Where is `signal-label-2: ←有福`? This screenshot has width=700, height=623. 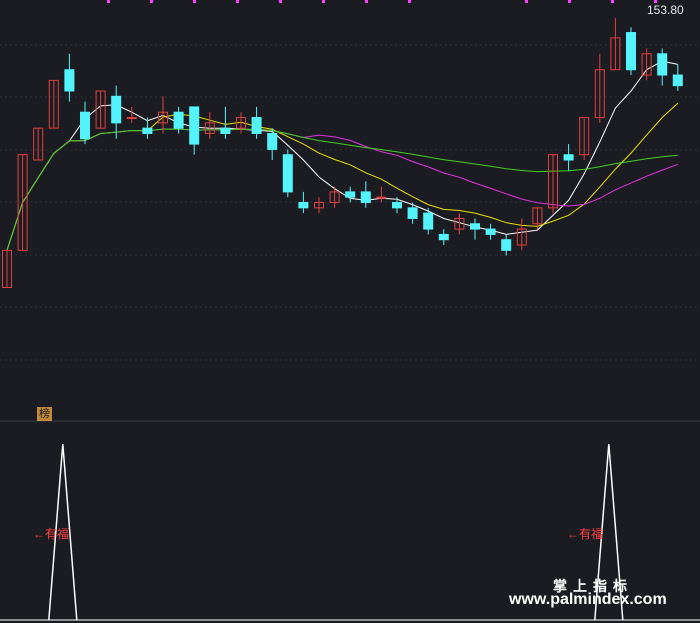 signal-label-2: ←有福 is located at coordinates (585, 533).